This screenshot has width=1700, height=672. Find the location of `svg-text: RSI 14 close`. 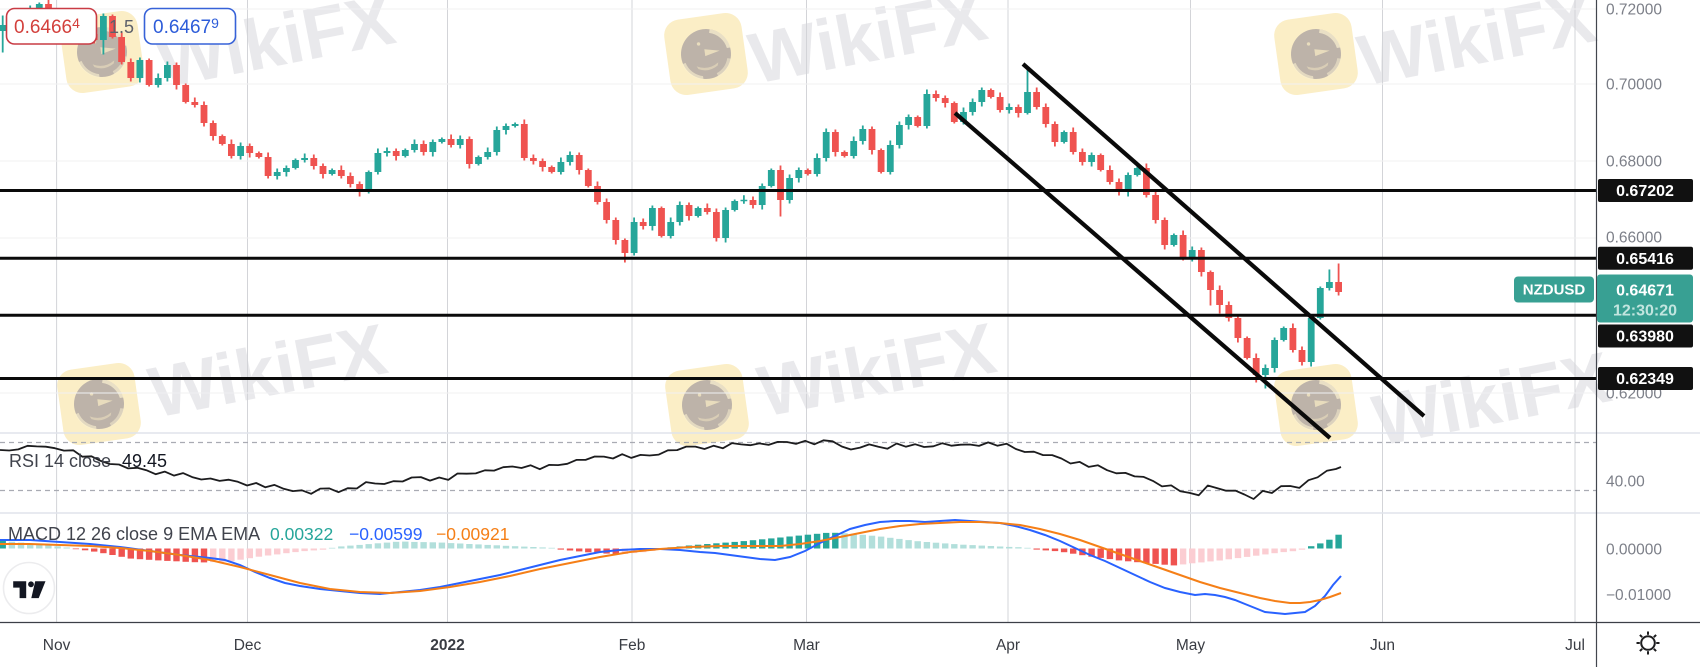

svg-text: RSI 14 close is located at coordinates (60, 461).